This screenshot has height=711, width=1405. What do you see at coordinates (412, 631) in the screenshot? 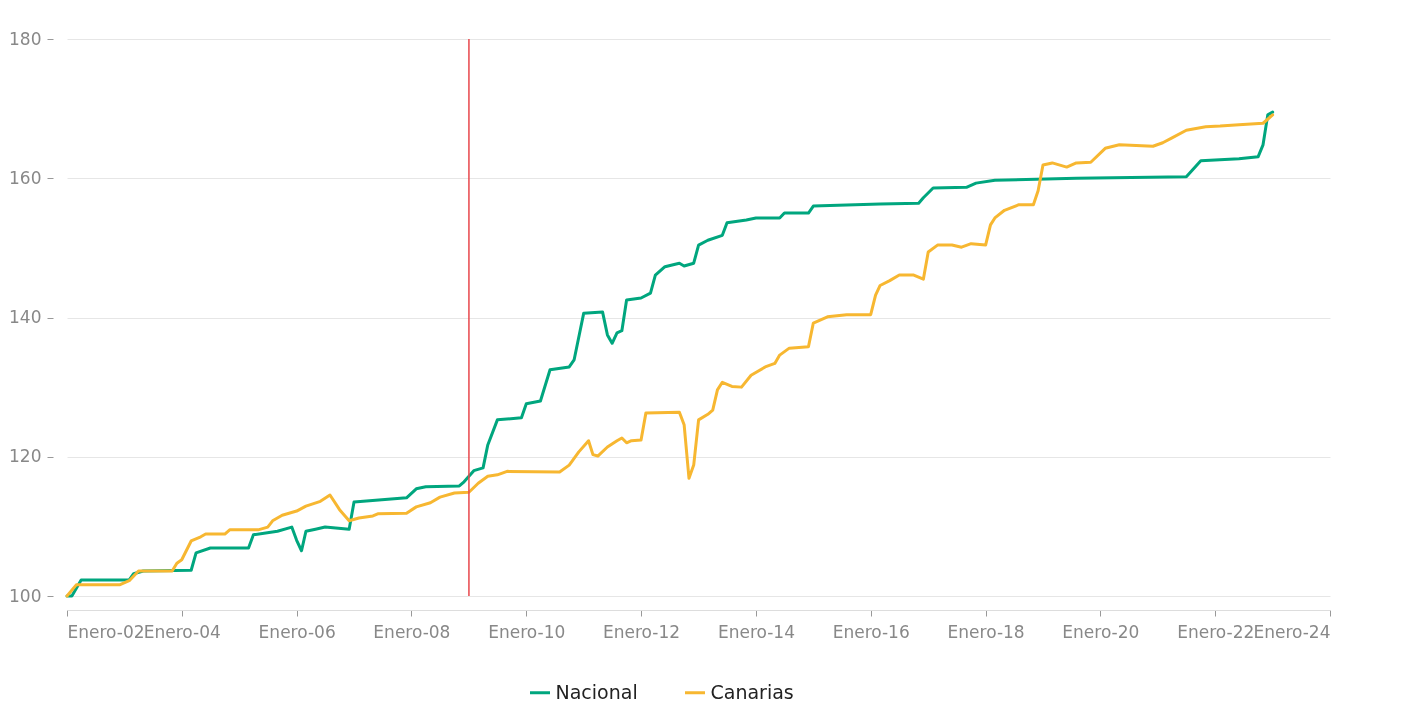
I see `x-tick-label: Enero-08` at bounding box center [412, 631].